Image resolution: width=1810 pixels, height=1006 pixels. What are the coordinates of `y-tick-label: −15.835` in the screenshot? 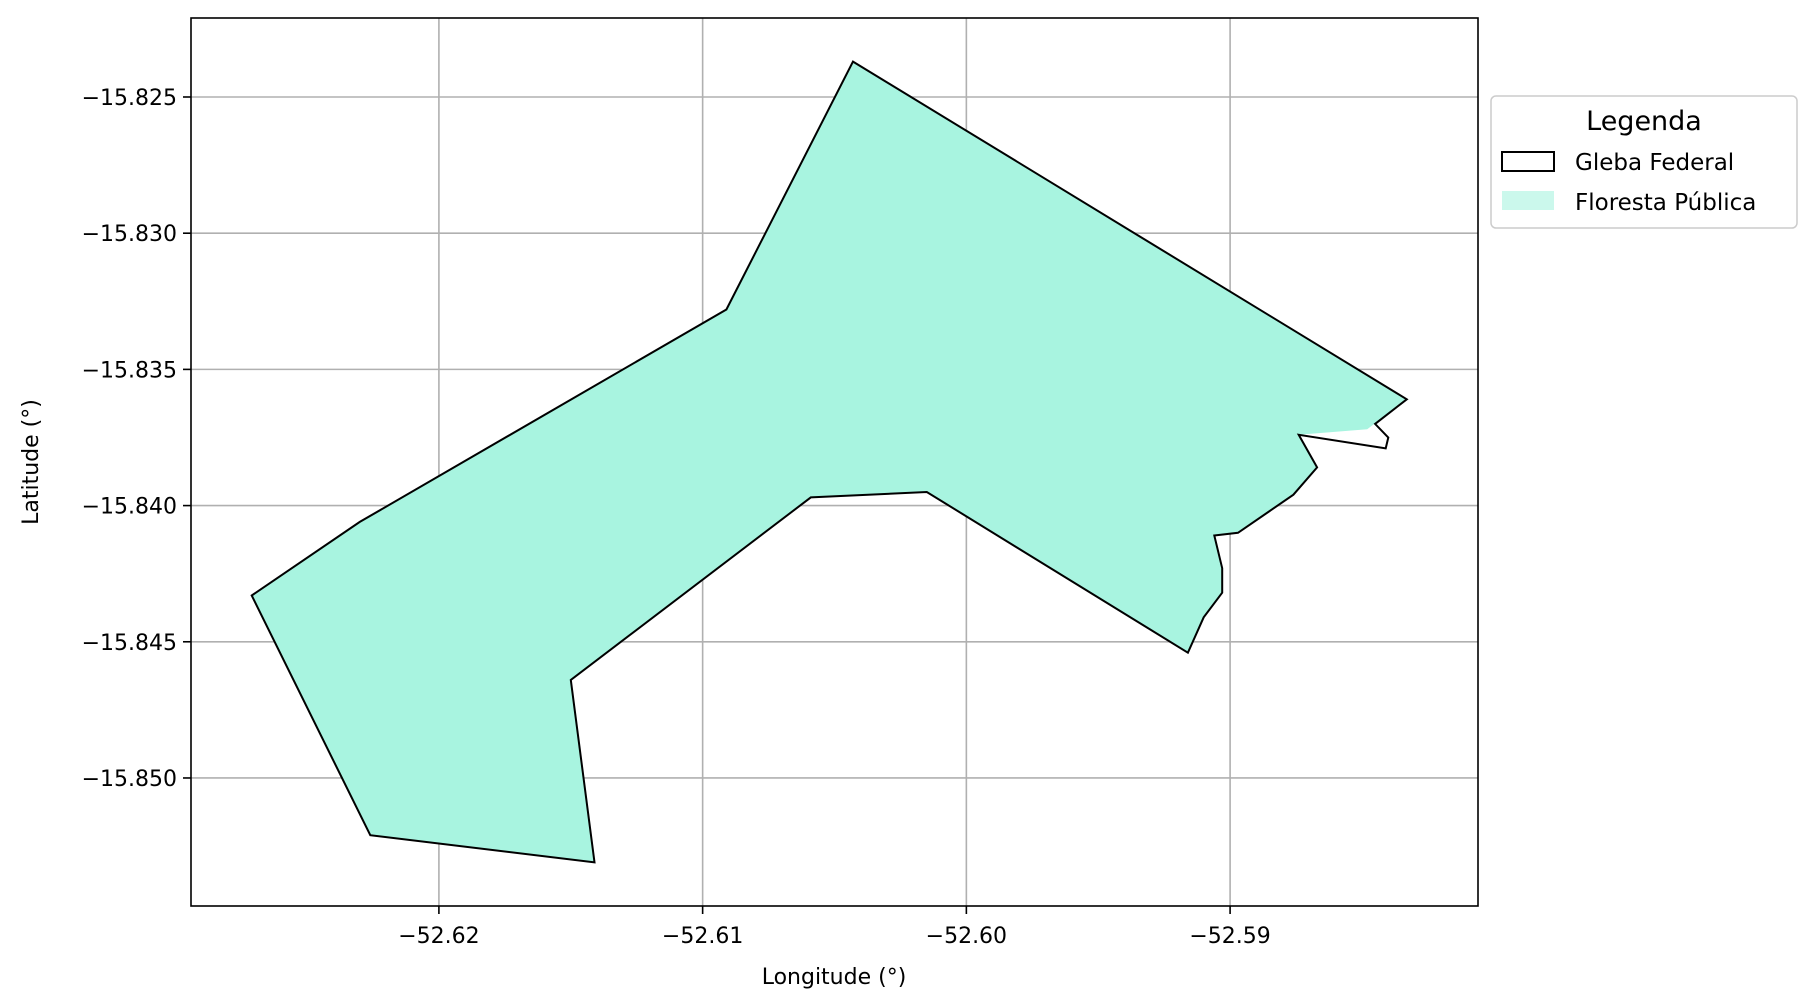 It's located at (129, 370).